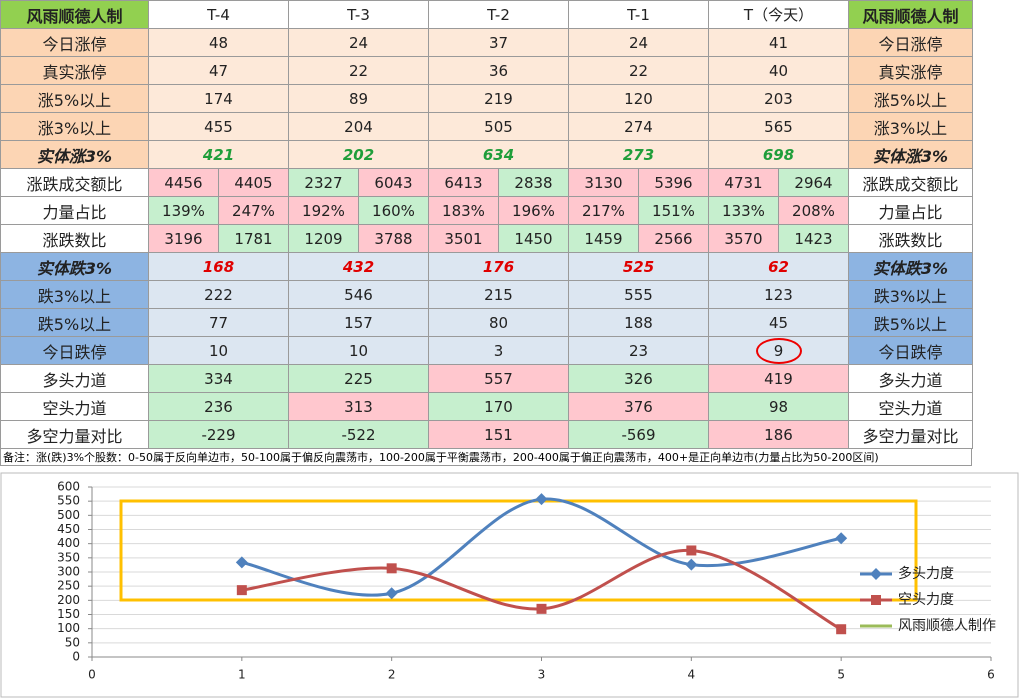 The height and width of the screenshot is (700, 1019). What do you see at coordinates (743, 210) in the screenshot?
I see `cell: 133%` at bounding box center [743, 210].